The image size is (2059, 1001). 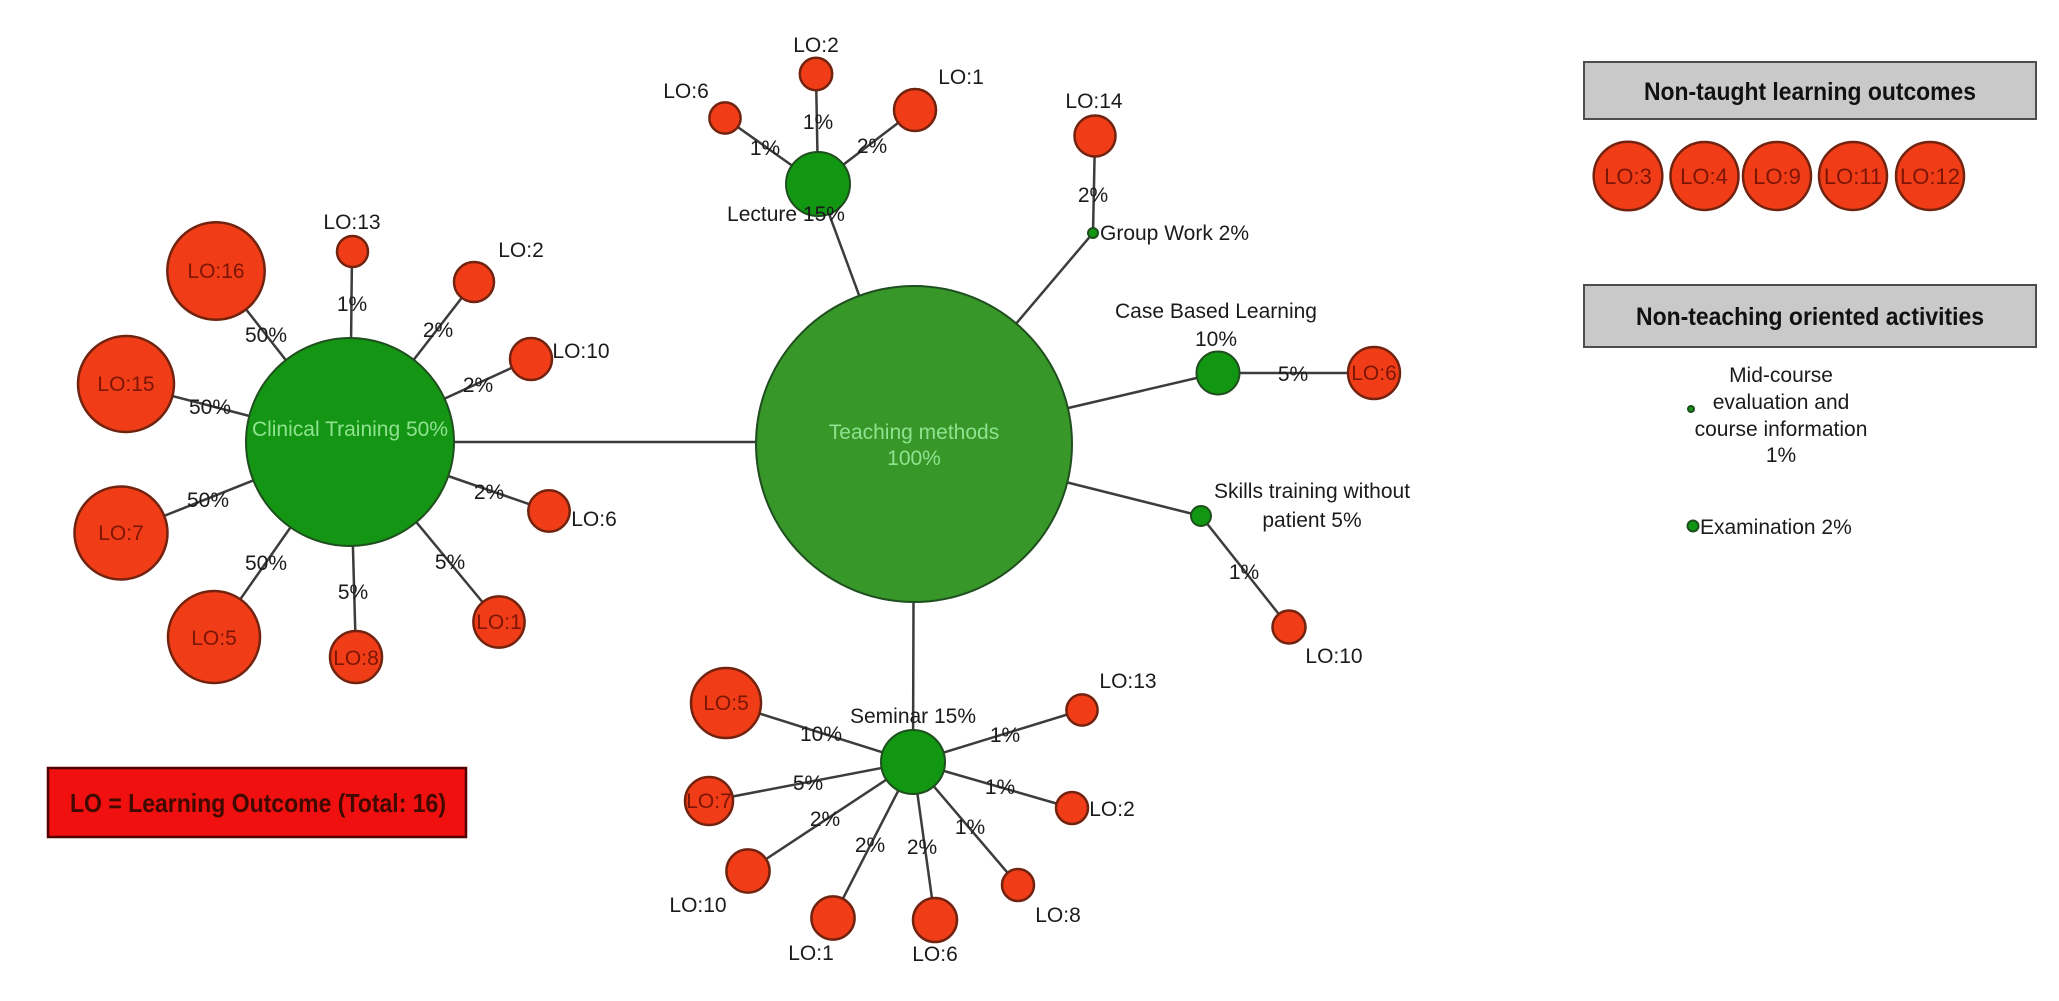 What do you see at coordinates (913, 716) in the screenshot?
I see `svg-text: Seminar 15%` at bounding box center [913, 716].